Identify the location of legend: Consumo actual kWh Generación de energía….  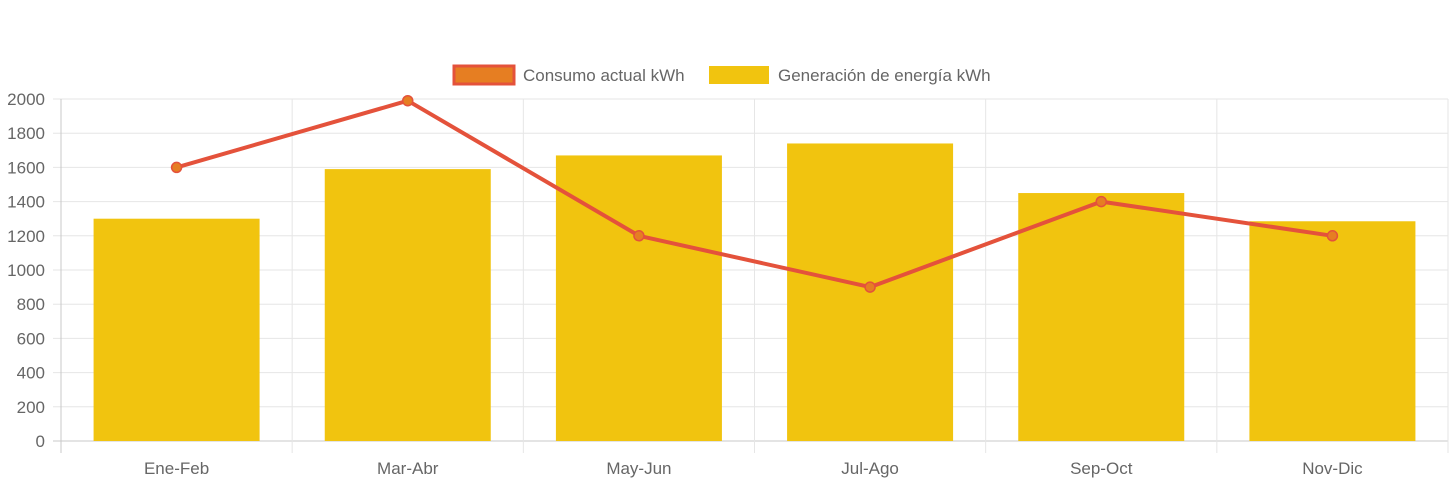
(721, 75).